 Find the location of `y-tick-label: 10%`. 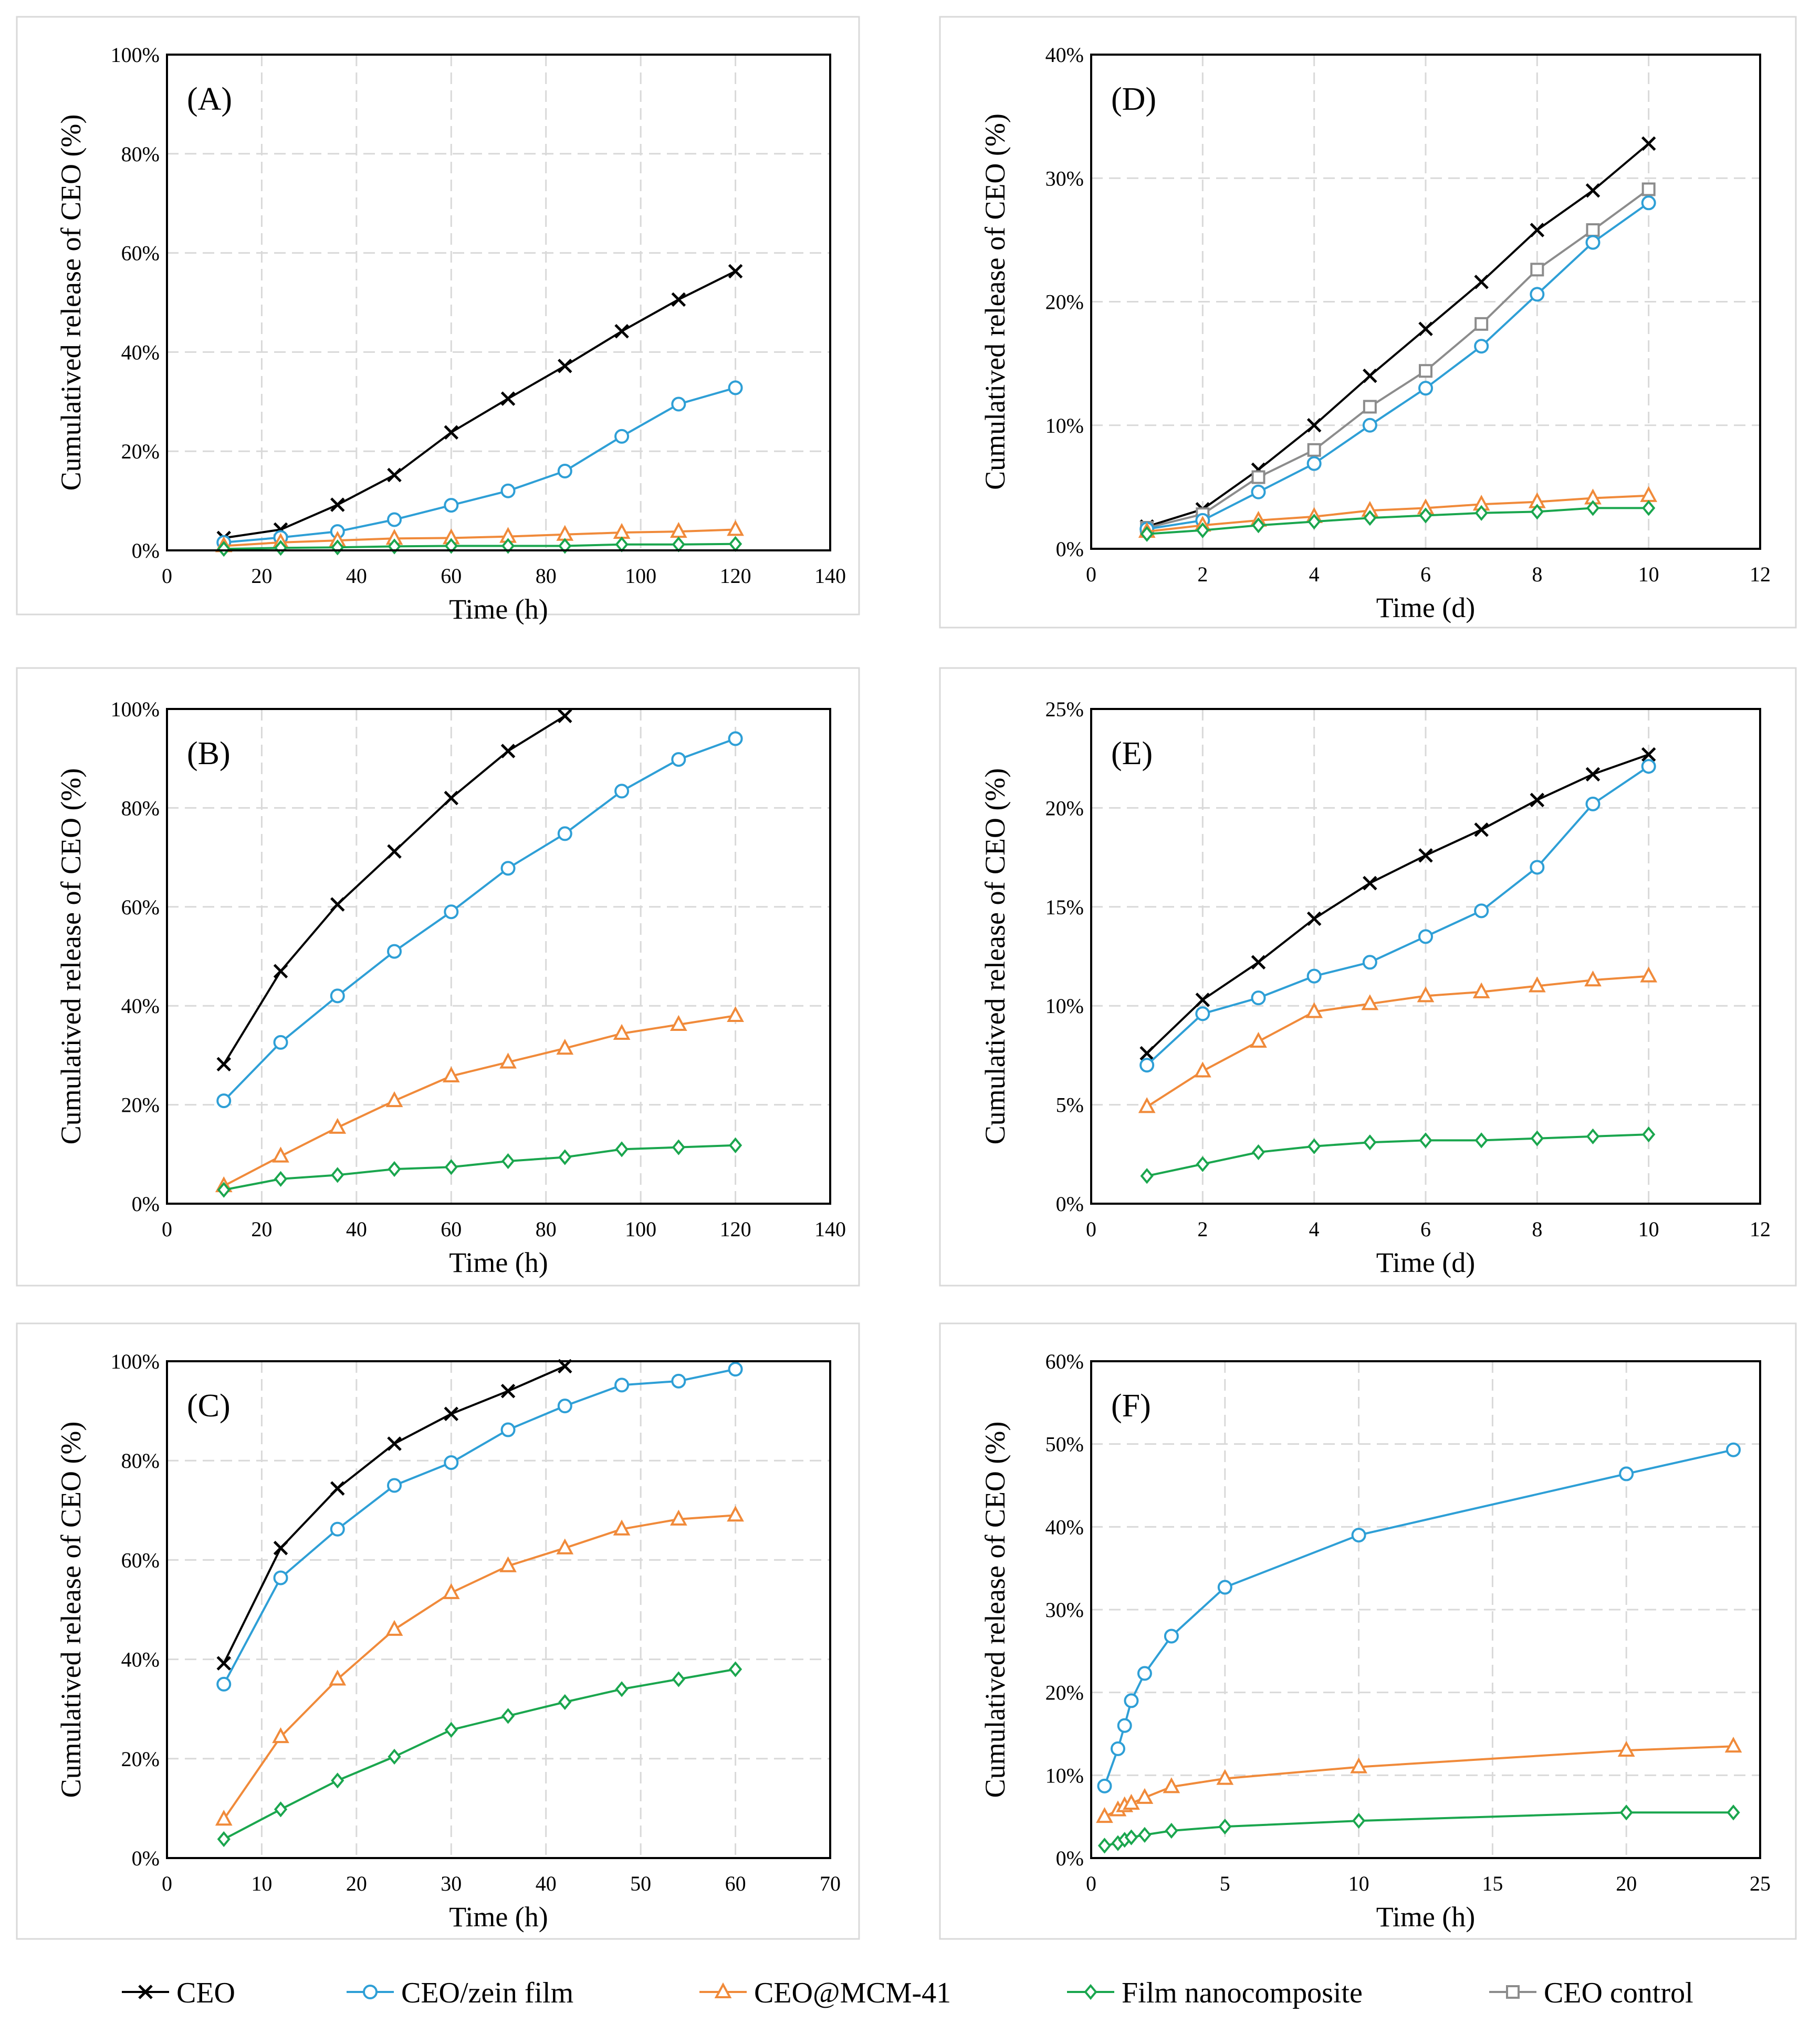

y-tick-label: 10% is located at coordinates (1064, 1006).